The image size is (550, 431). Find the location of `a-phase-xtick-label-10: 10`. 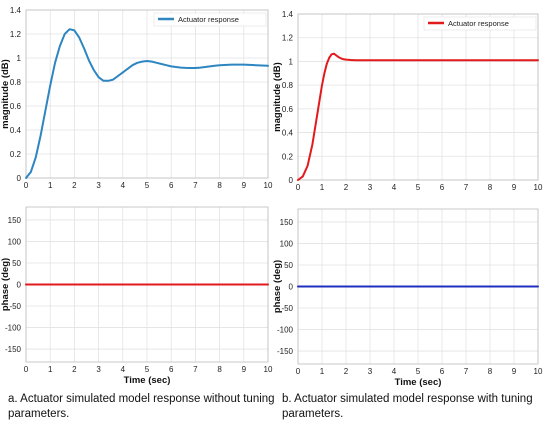

a-phase-xtick-label-10: 10 is located at coordinates (268, 369).